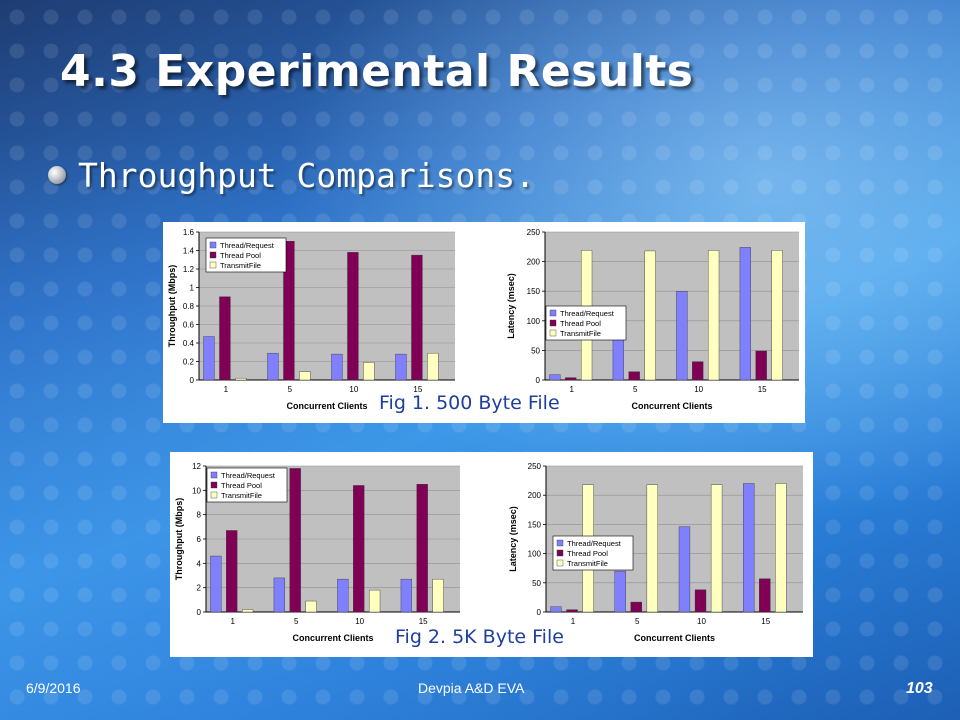 The width and height of the screenshot is (960, 720). I want to click on y-tick-label: 100, so click(535, 554).